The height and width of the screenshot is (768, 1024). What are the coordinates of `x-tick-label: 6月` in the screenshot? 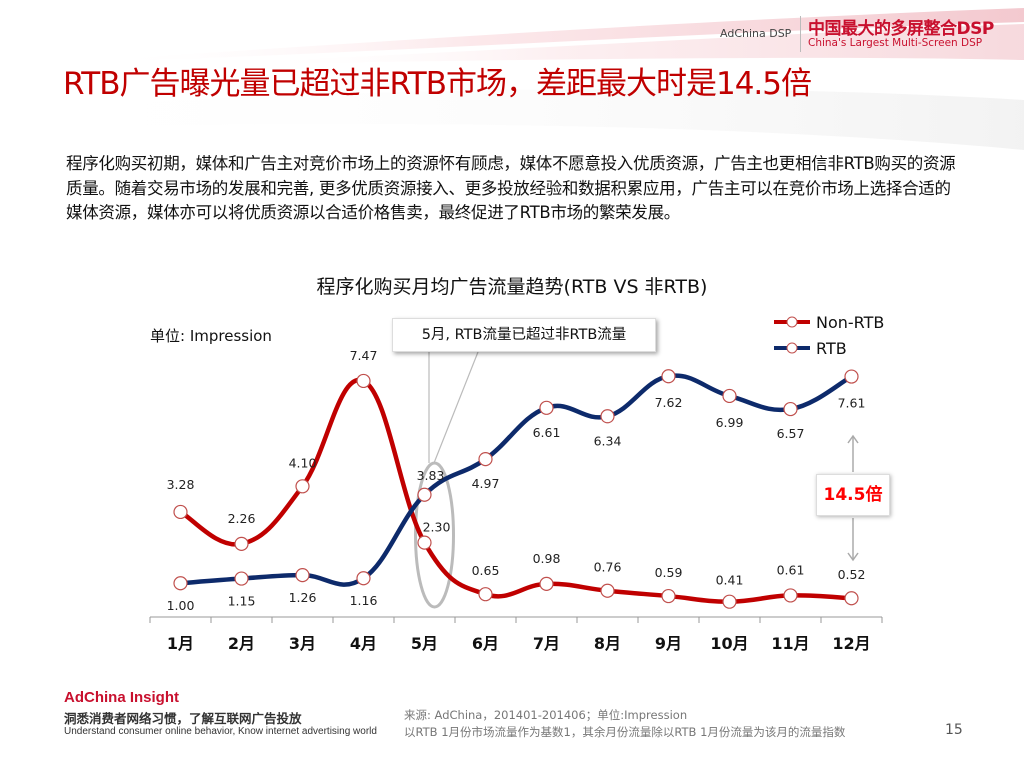 It's located at (485, 643).